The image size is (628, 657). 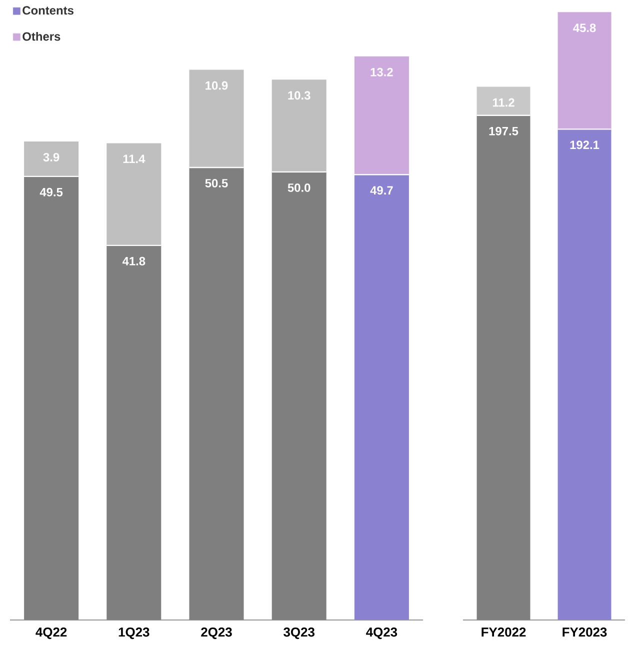 I want to click on x-tick-label: FY2023, so click(x=584, y=632).